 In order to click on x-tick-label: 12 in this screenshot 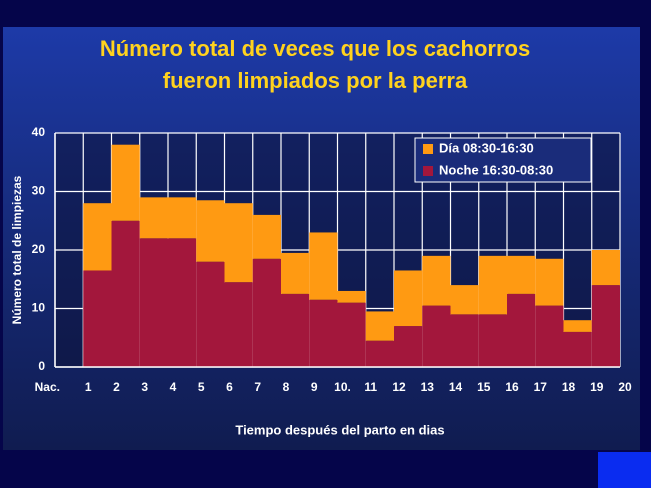, I will do `click(399, 387)`.